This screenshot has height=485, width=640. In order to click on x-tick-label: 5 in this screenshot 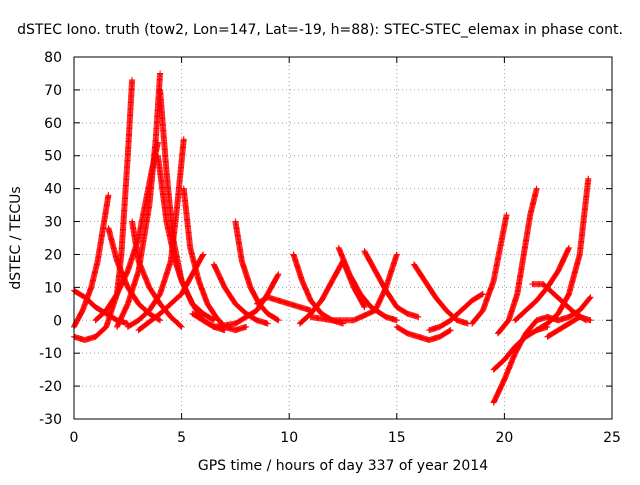, I will do `click(181, 438)`.